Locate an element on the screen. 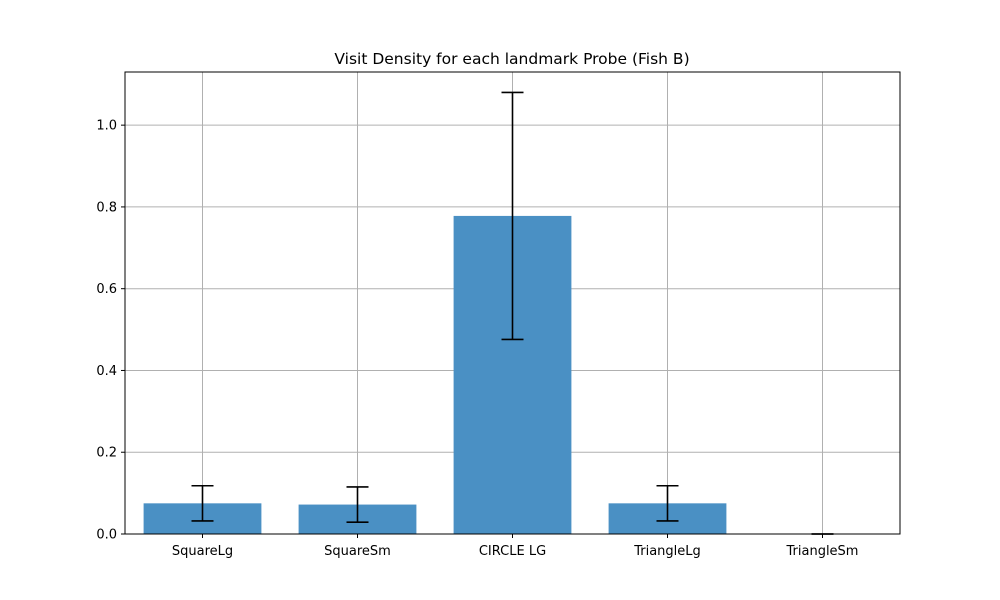 The width and height of the screenshot is (1000, 600). x-tick-label: TriangleLg is located at coordinates (667, 551).